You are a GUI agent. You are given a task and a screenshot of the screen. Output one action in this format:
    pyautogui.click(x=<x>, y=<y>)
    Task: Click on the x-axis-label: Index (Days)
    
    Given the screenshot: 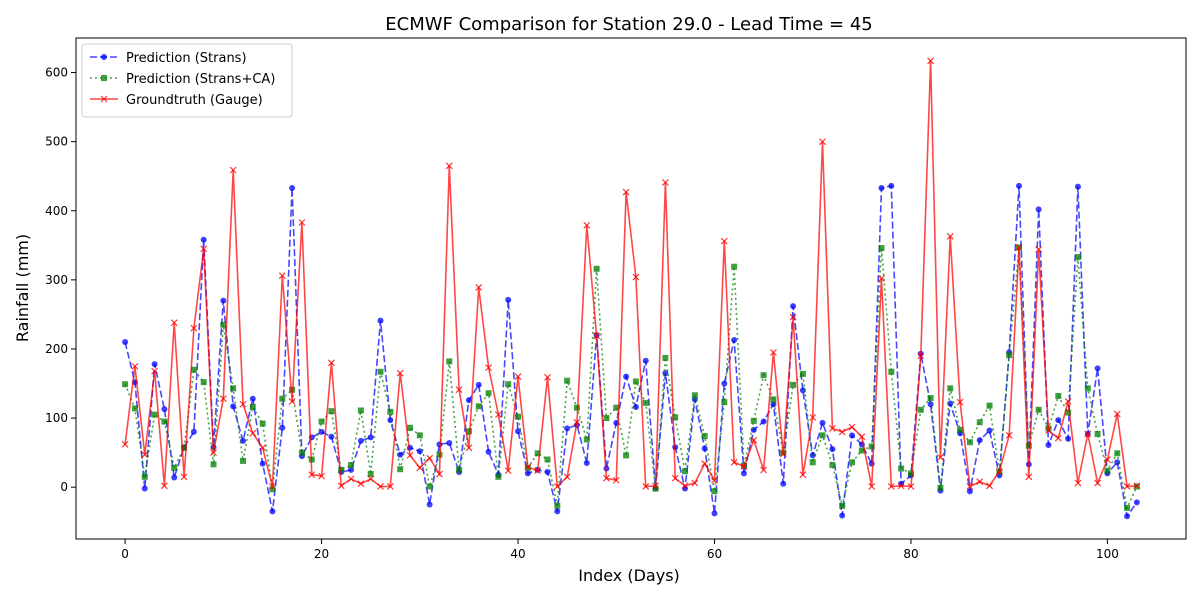 What is the action you would take?
    pyautogui.click(x=629, y=575)
    